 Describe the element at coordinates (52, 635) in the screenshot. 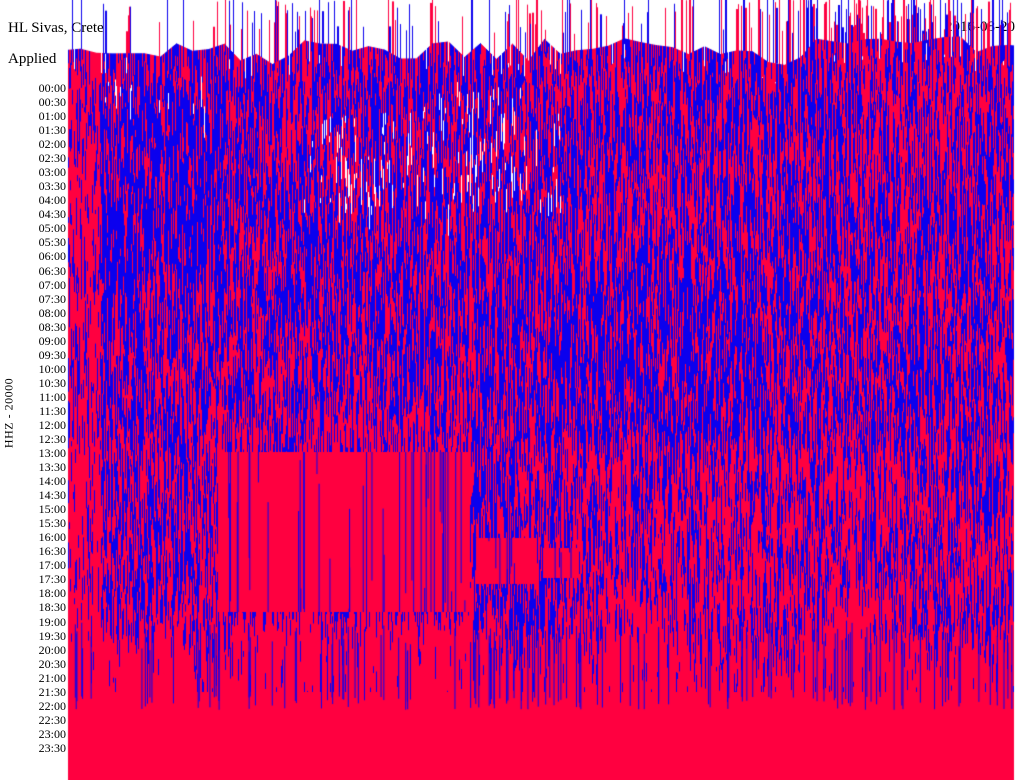

I see `time-label: 19:30` at that location.